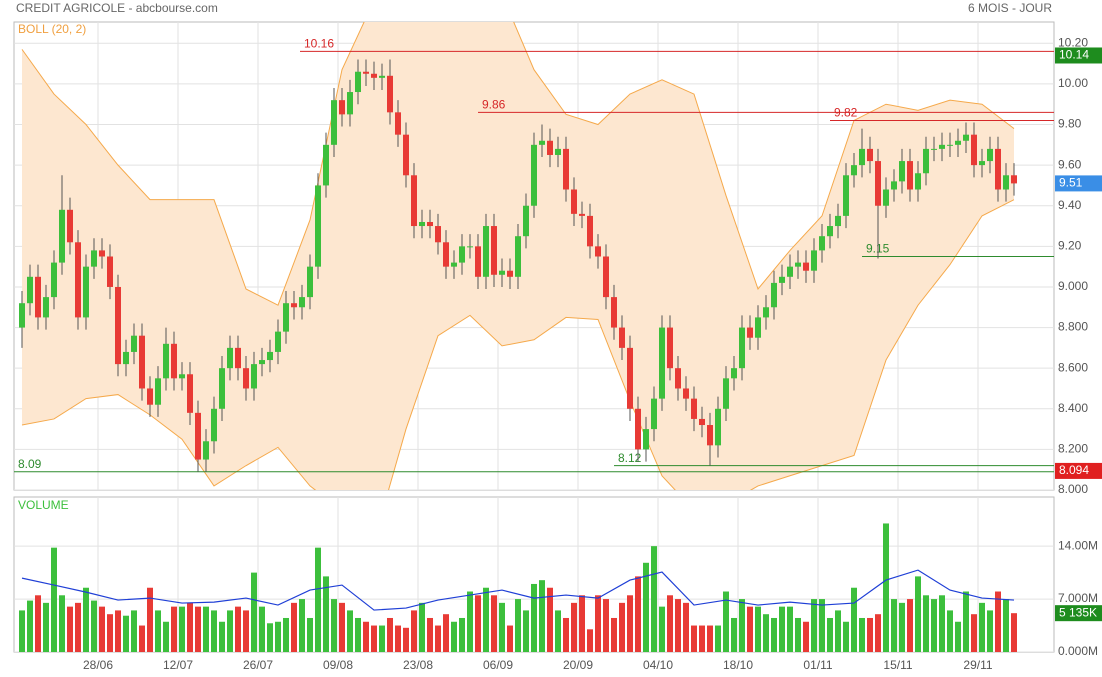 The width and height of the screenshot is (1102, 677). I want to click on x-tick-label: 04/10, so click(658, 665).